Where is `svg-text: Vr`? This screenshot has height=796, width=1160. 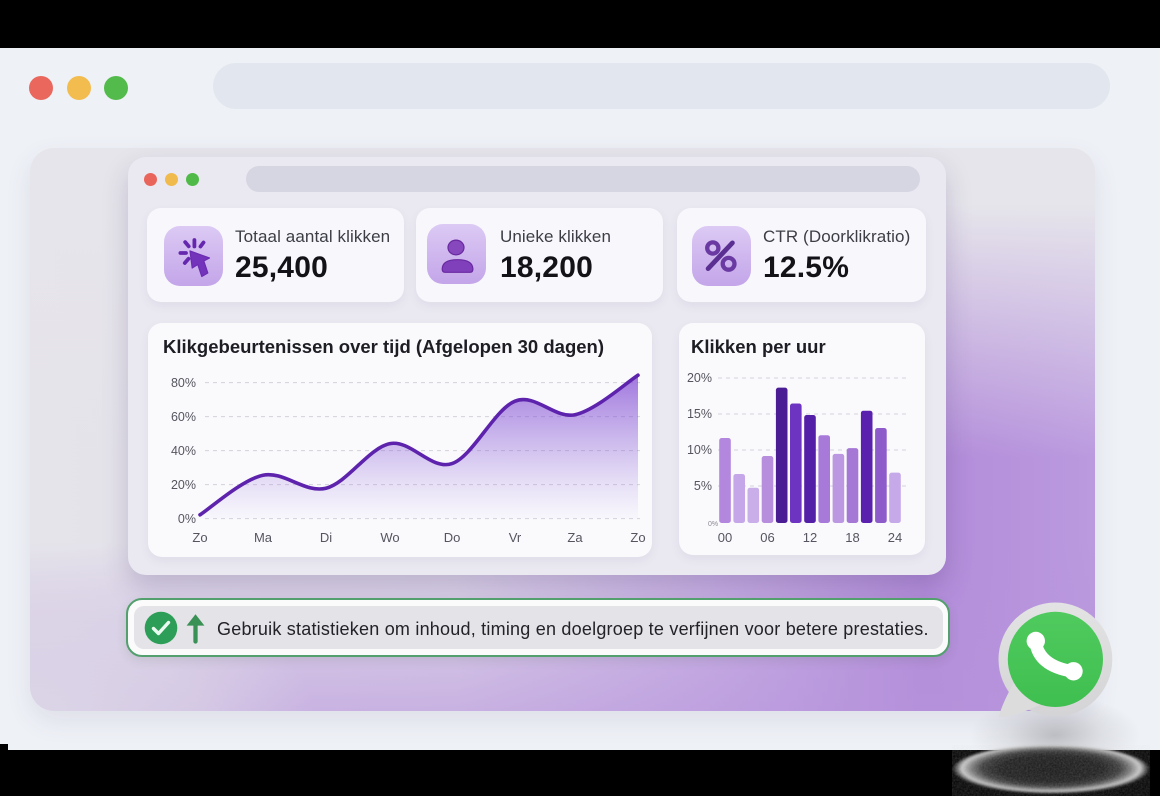 svg-text: Vr is located at coordinates (515, 537).